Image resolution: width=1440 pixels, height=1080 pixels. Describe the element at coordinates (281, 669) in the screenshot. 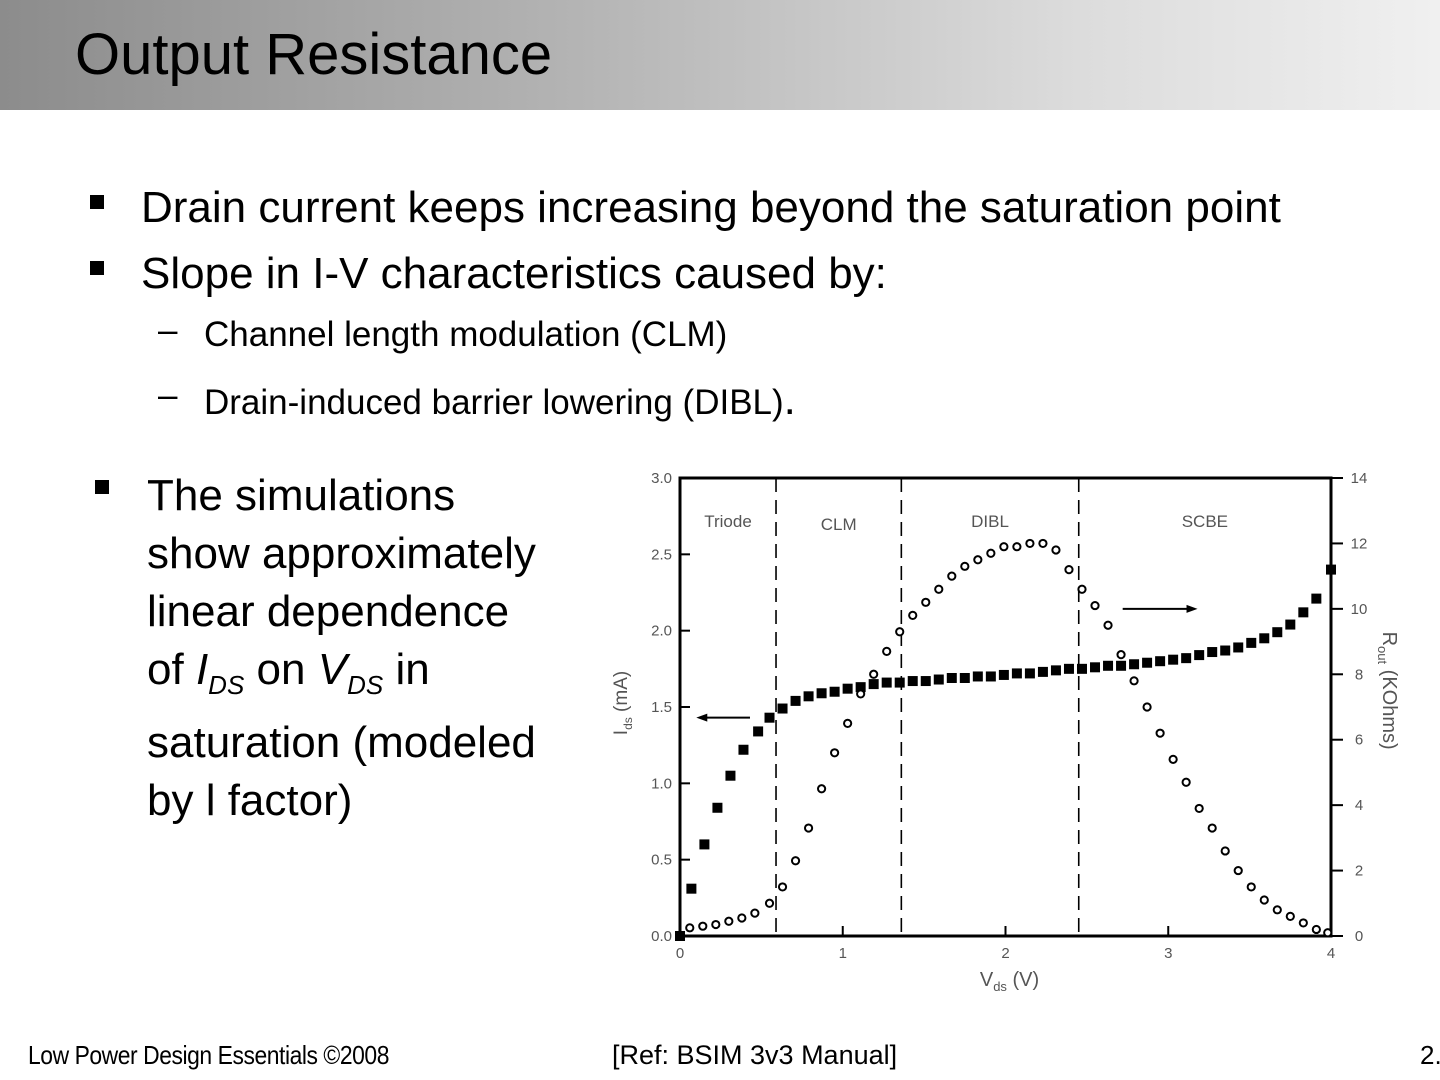

I see `sim-word-on: on` at that location.